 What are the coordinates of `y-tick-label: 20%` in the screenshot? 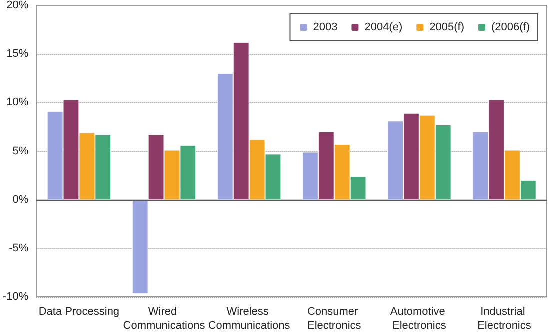 It's located at (17, 6).